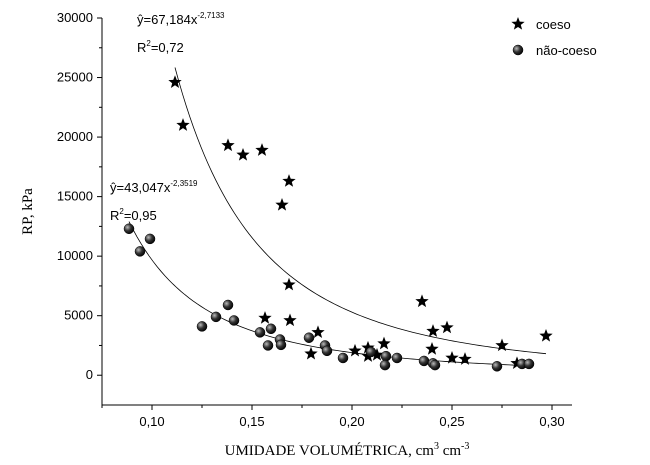 Image resolution: width=650 pixels, height=465 pixels. I want to click on x-tick-label: 0,20, so click(351, 421).